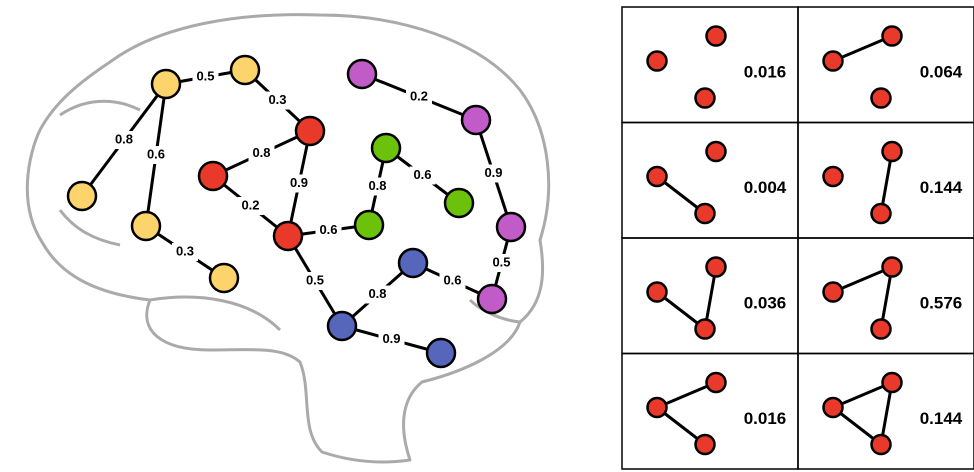  What do you see at coordinates (941, 71) in the screenshot?
I see `probability: 0.064` at bounding box center [941, 71].